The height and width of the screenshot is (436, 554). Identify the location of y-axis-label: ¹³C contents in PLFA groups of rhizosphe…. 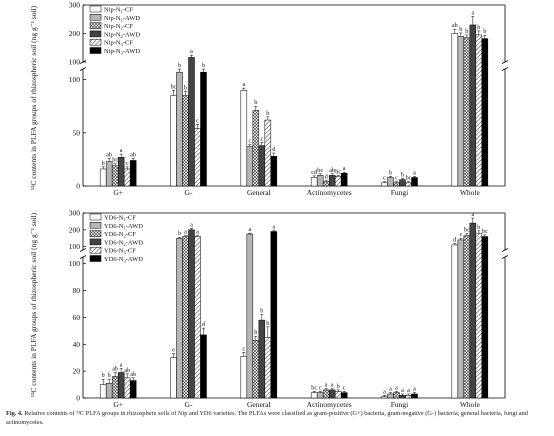
(33, 97).